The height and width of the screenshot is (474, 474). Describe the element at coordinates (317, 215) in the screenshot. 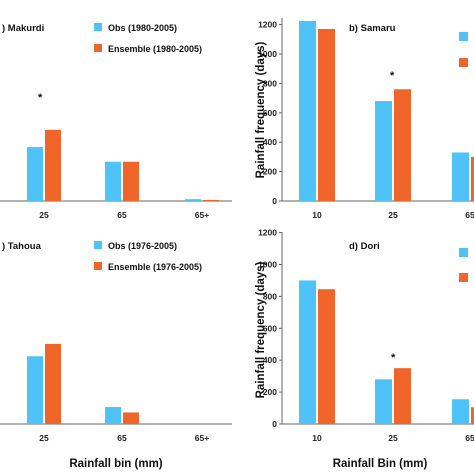

I see `panel-b-xtick-10: 10` at that location.